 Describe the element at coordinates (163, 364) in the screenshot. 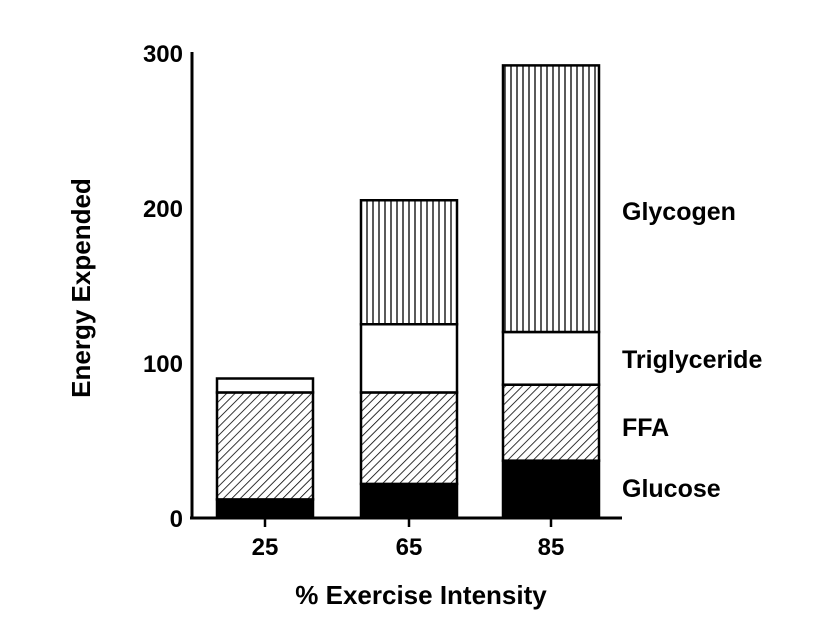

I see `y-tick-label: 100` at that location.